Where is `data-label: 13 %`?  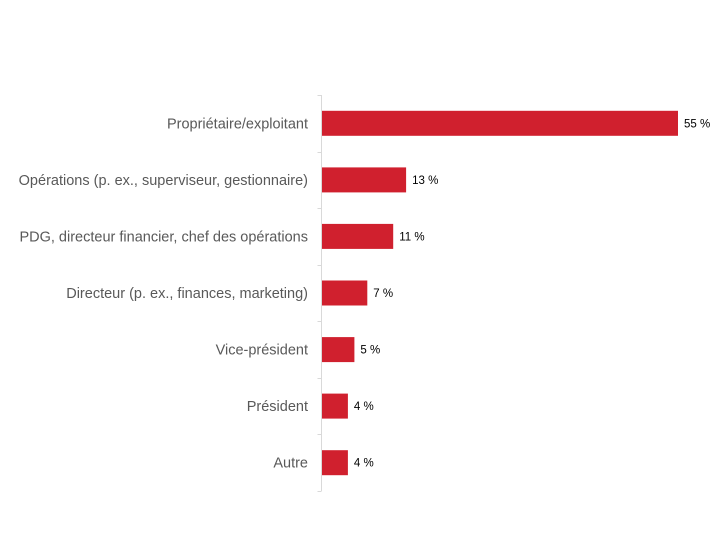
data-label: 13 % is located at coordinates (425, 181).